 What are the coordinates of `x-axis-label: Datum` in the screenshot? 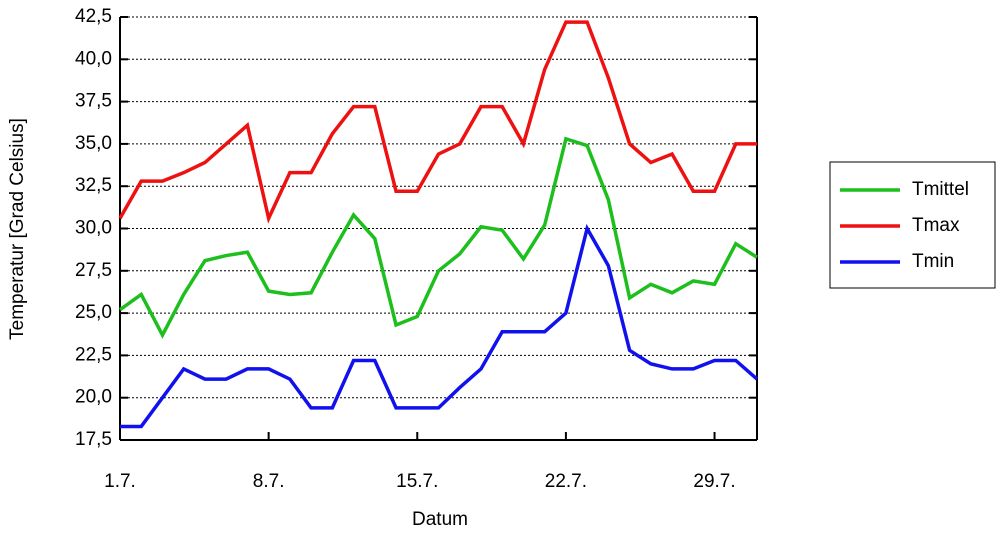 It's located at (440, 519).